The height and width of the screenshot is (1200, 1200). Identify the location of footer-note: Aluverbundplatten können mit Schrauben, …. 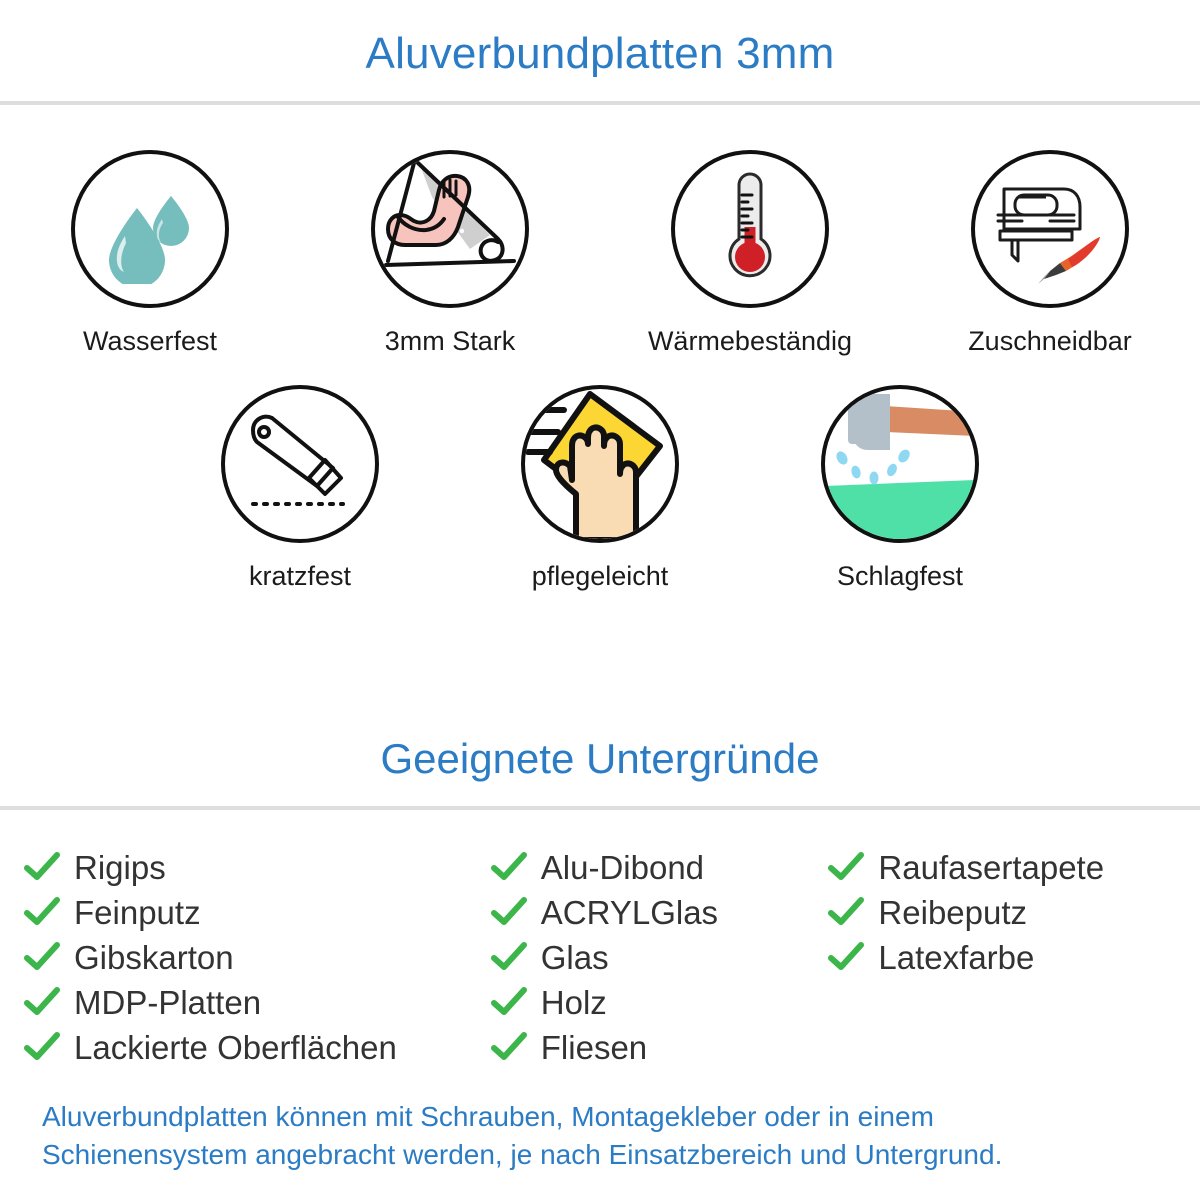
(600, 1136).